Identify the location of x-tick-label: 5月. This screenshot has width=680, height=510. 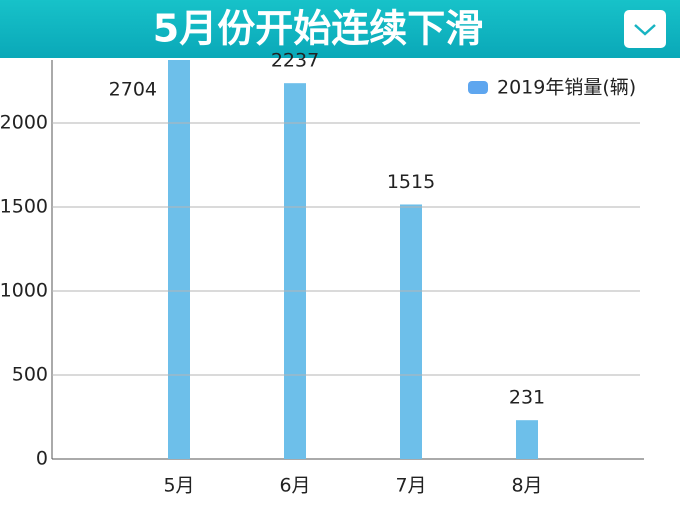
(178, 486).